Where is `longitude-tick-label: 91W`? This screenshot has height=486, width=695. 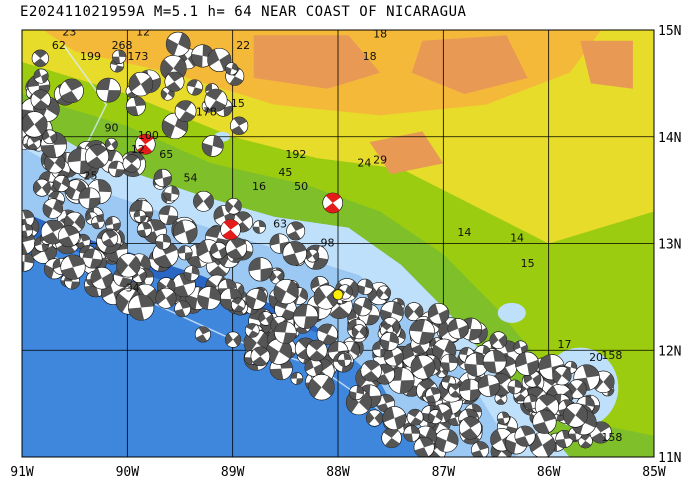
longitude-tick-label: 91W is located at coordinates (22, 472).